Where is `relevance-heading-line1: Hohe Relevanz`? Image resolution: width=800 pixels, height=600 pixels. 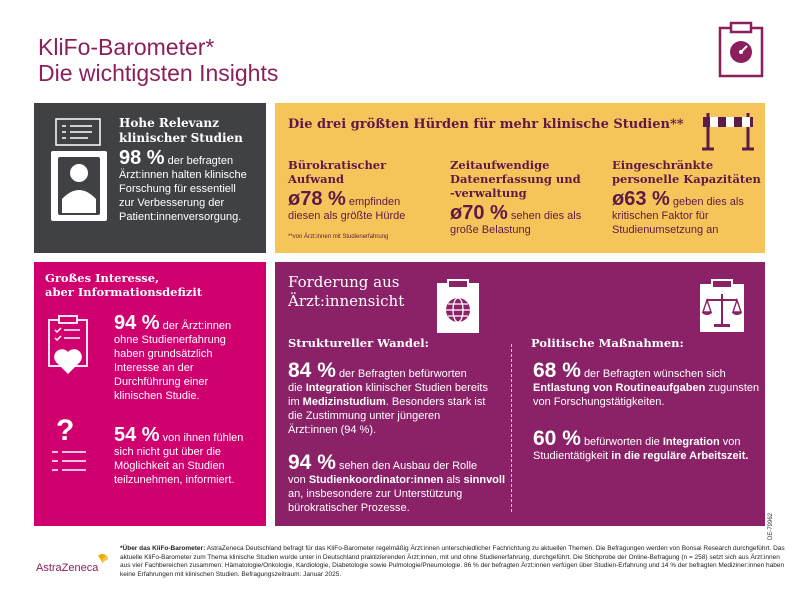
relevance-heading-line1: Hohe Relevanz is located at coordinates (169, 123).